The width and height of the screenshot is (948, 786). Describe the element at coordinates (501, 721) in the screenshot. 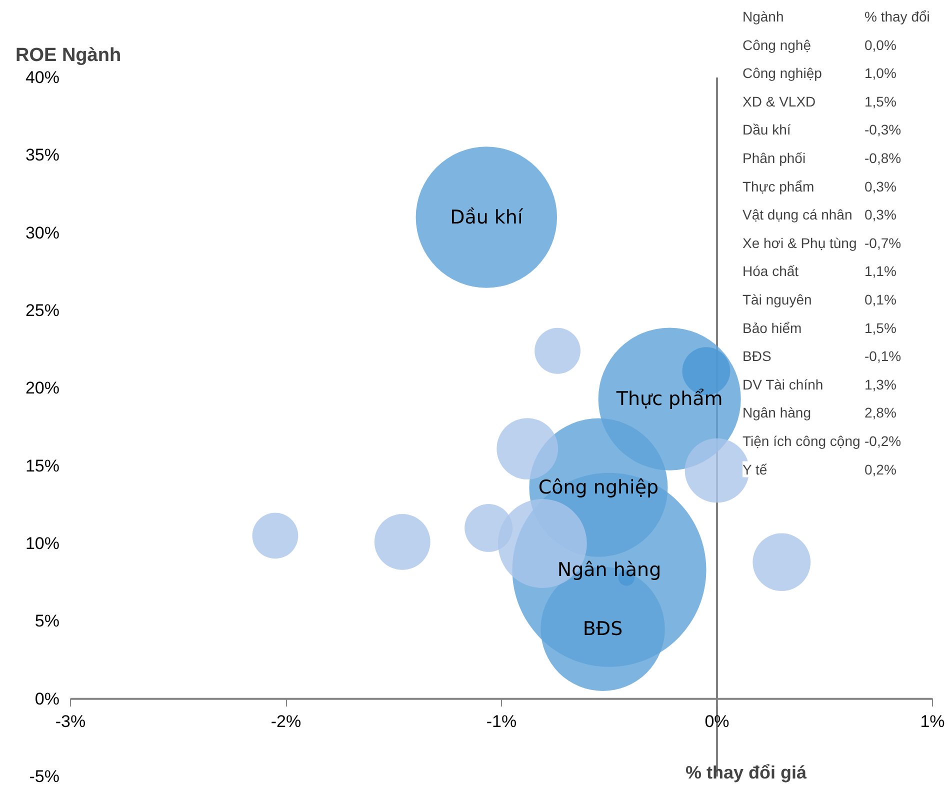

I see `x-tick-label: -1%` at that location.